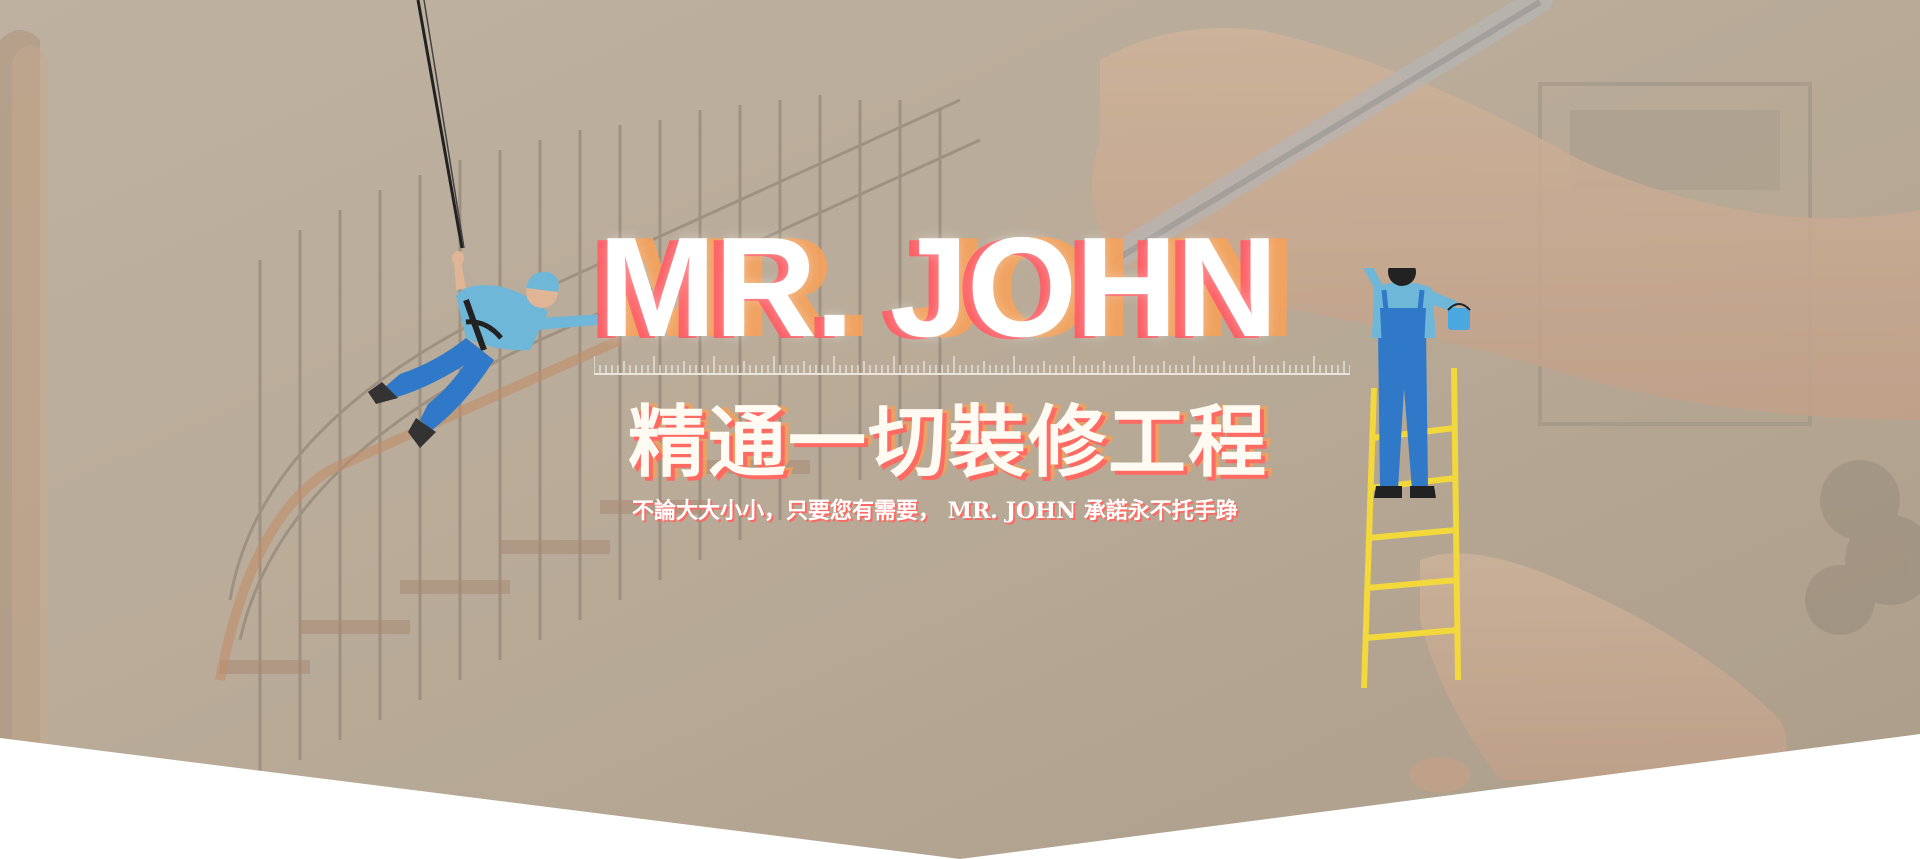 This screenshot has height=859, width=1920. I want to click on logo-shadow-orange: MR. JOHN, so click(956, 287).